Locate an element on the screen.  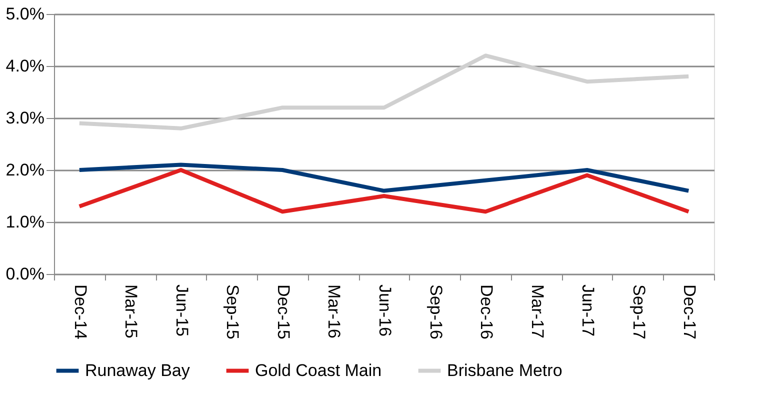
x-tick-label: Jun-15 is located at coordinates (182, 310).